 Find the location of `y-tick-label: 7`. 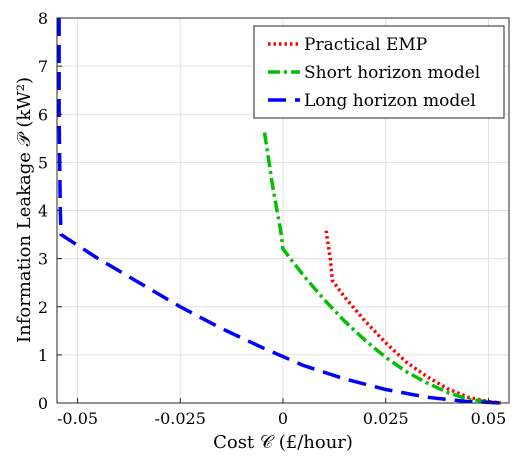

y-tick-label: 7 is located at coordinates (43, 66).